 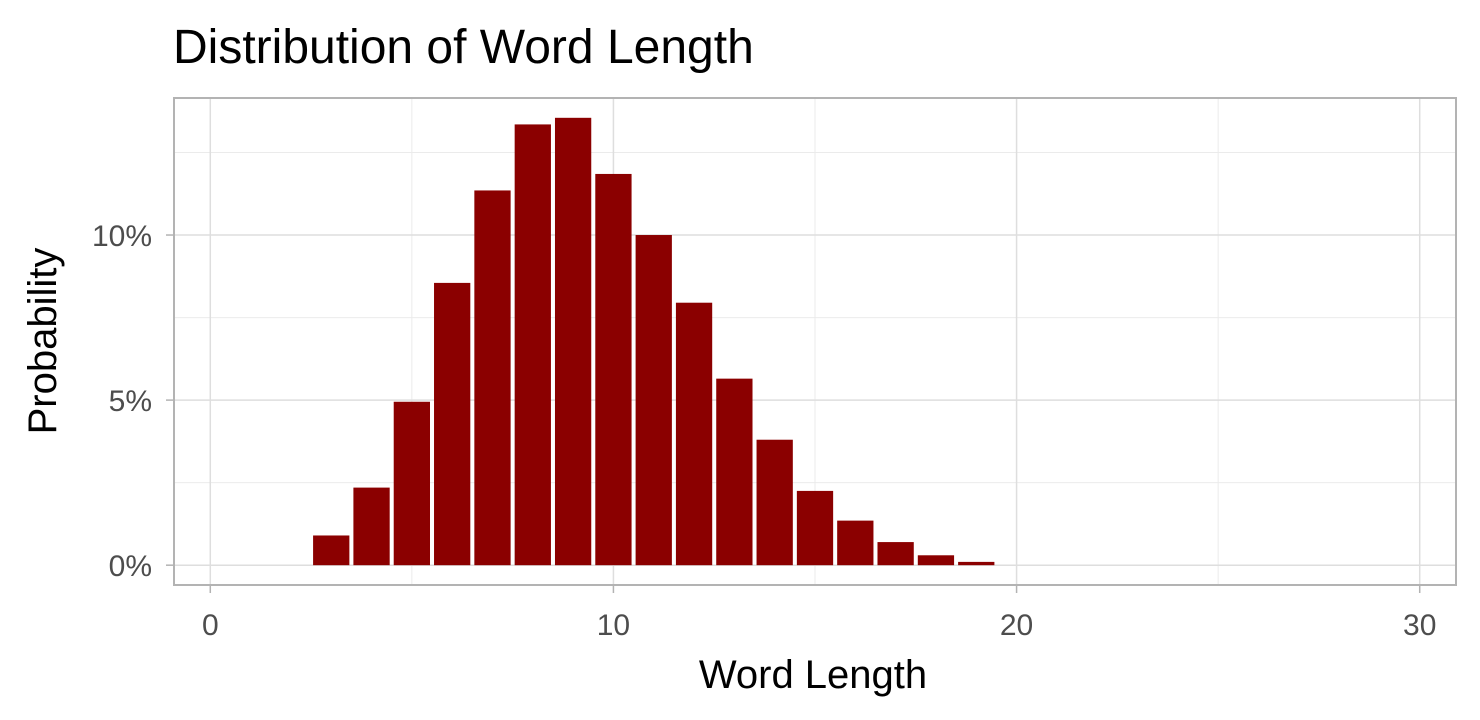 I want to click on x-axis-ticks: 0 10 20 30, so click(x=819, y=613).